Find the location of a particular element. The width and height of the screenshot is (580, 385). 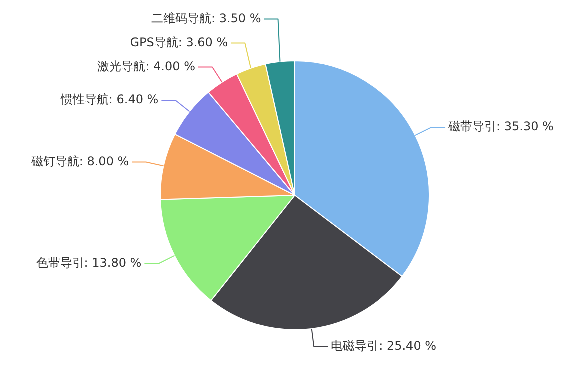

slice-label: 二维码导航: 3.50 % is located at coordinates (206, 18).